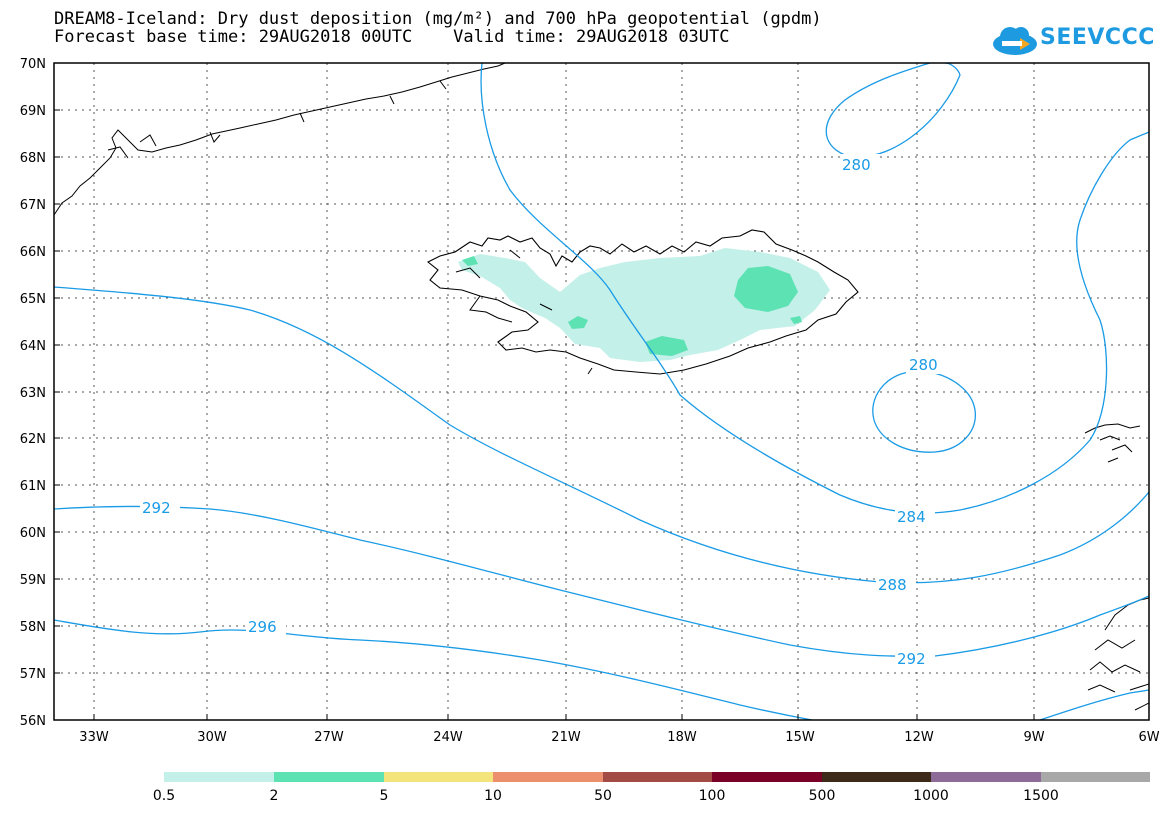  What do you see at coordinates (892, 585) in the screenshot?
I see `contour-label: 288` at bounding box center [892, 585].